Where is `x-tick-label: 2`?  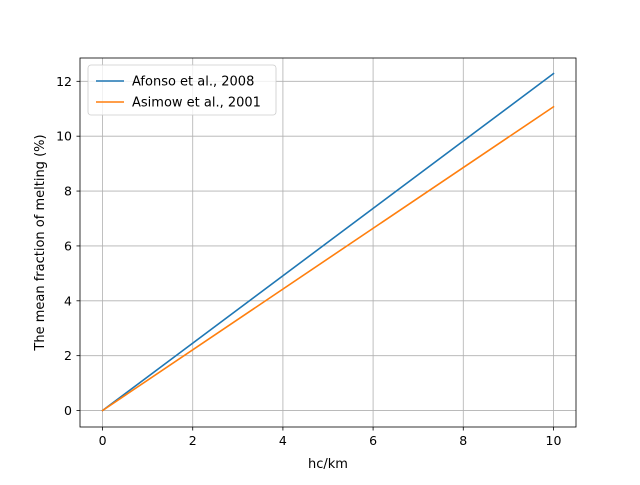 x-tick-label: 2 is located at coordinates (193, 440).